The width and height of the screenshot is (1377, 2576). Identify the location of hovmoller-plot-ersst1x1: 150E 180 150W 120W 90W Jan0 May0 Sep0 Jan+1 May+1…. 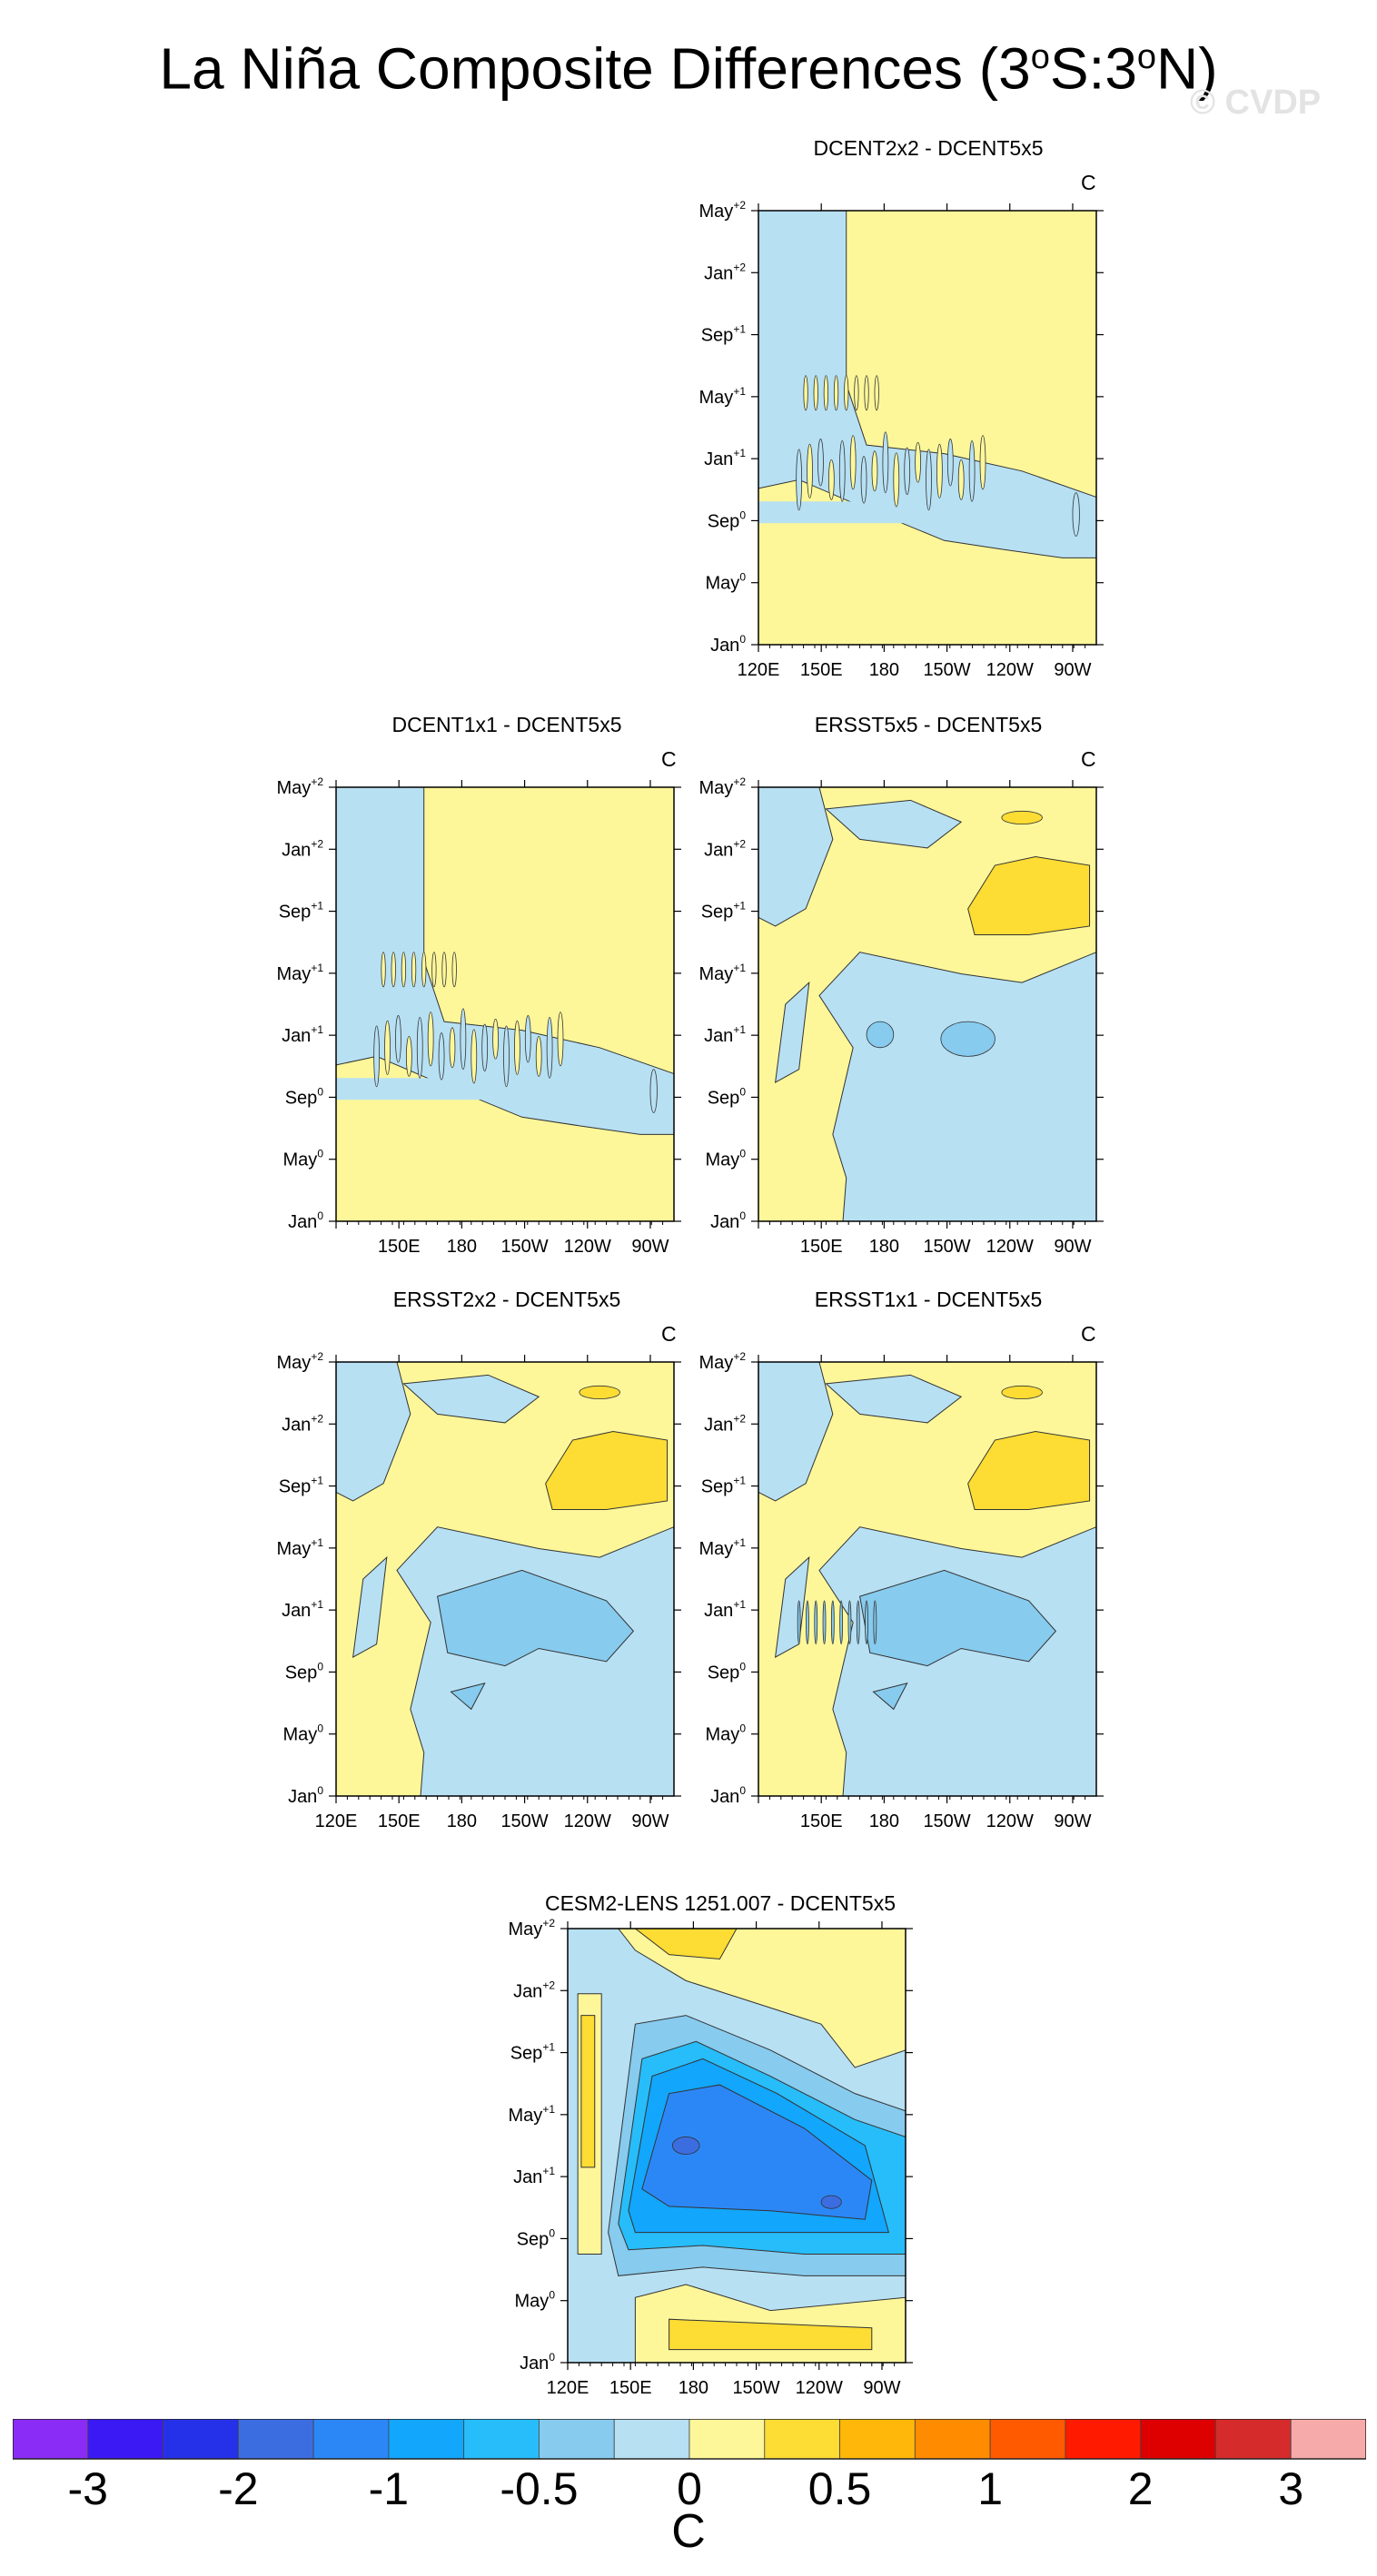
(901, 1591).